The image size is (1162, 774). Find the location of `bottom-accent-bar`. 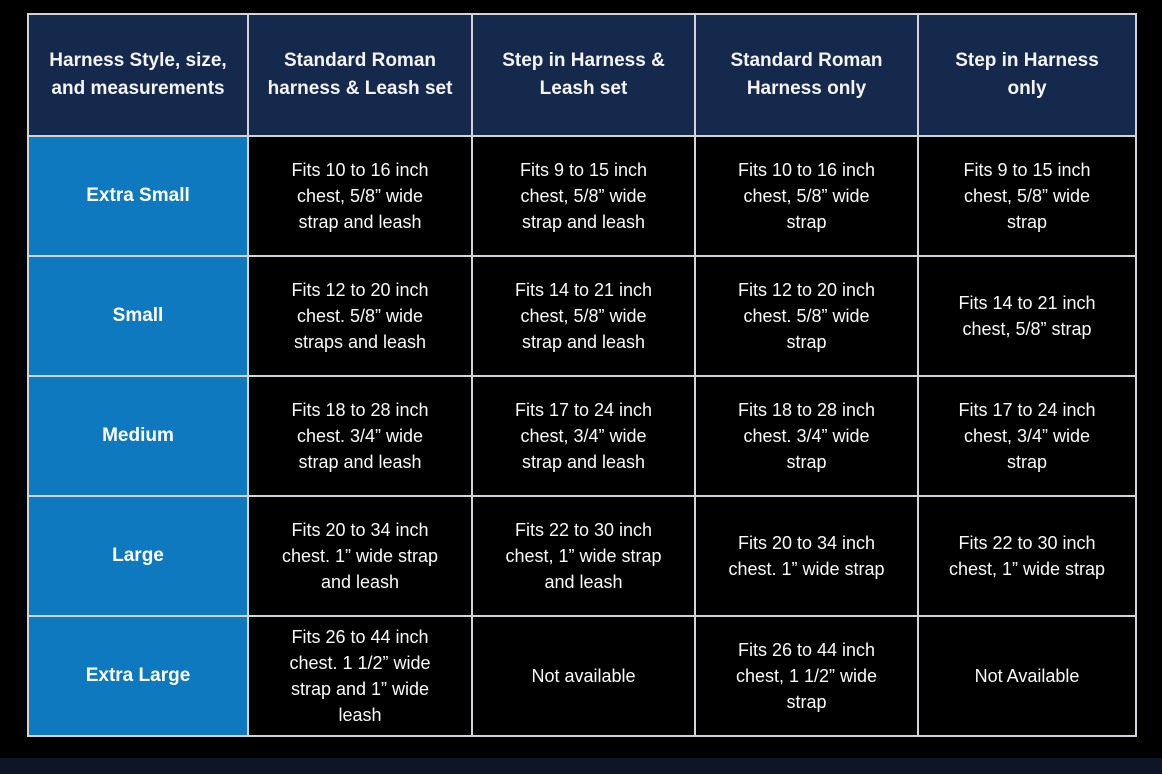

bottom-accent-bar is located at coordinates (581, 766).